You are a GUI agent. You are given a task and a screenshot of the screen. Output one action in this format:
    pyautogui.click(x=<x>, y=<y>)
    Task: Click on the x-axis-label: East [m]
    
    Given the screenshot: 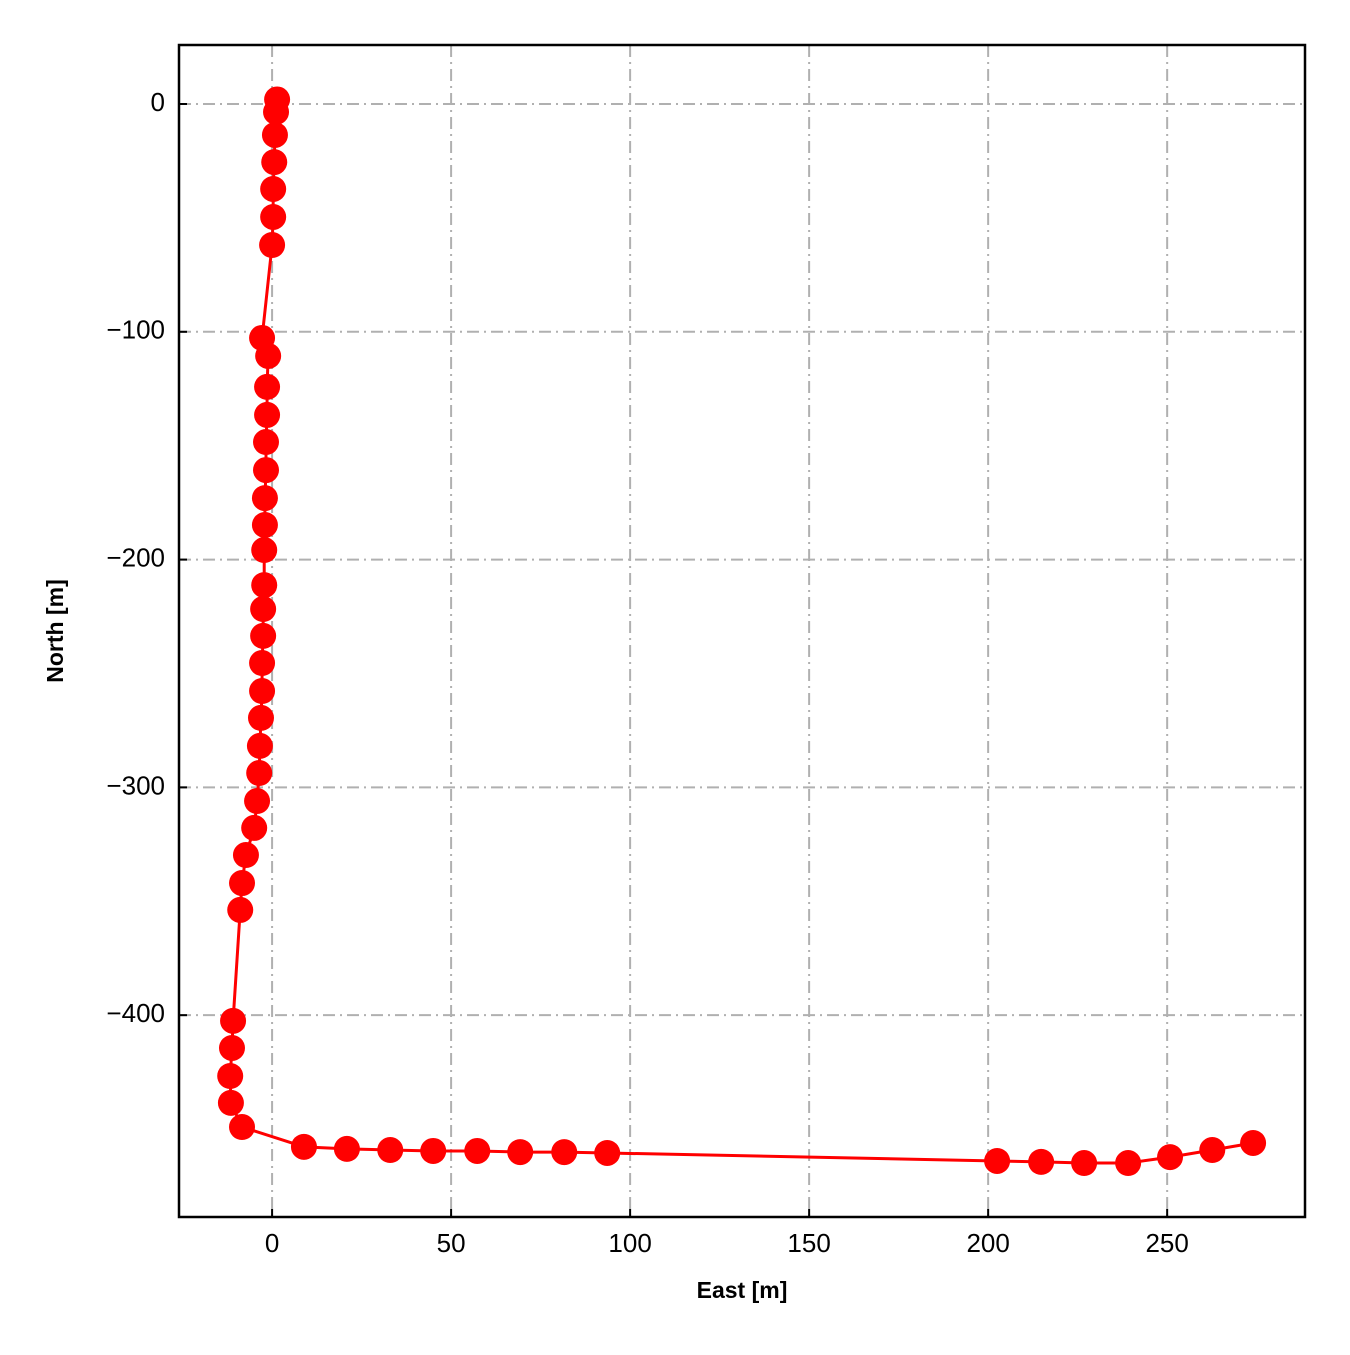 What is the action you would take?
    pyautogui.click(x=742, y=1290)
    